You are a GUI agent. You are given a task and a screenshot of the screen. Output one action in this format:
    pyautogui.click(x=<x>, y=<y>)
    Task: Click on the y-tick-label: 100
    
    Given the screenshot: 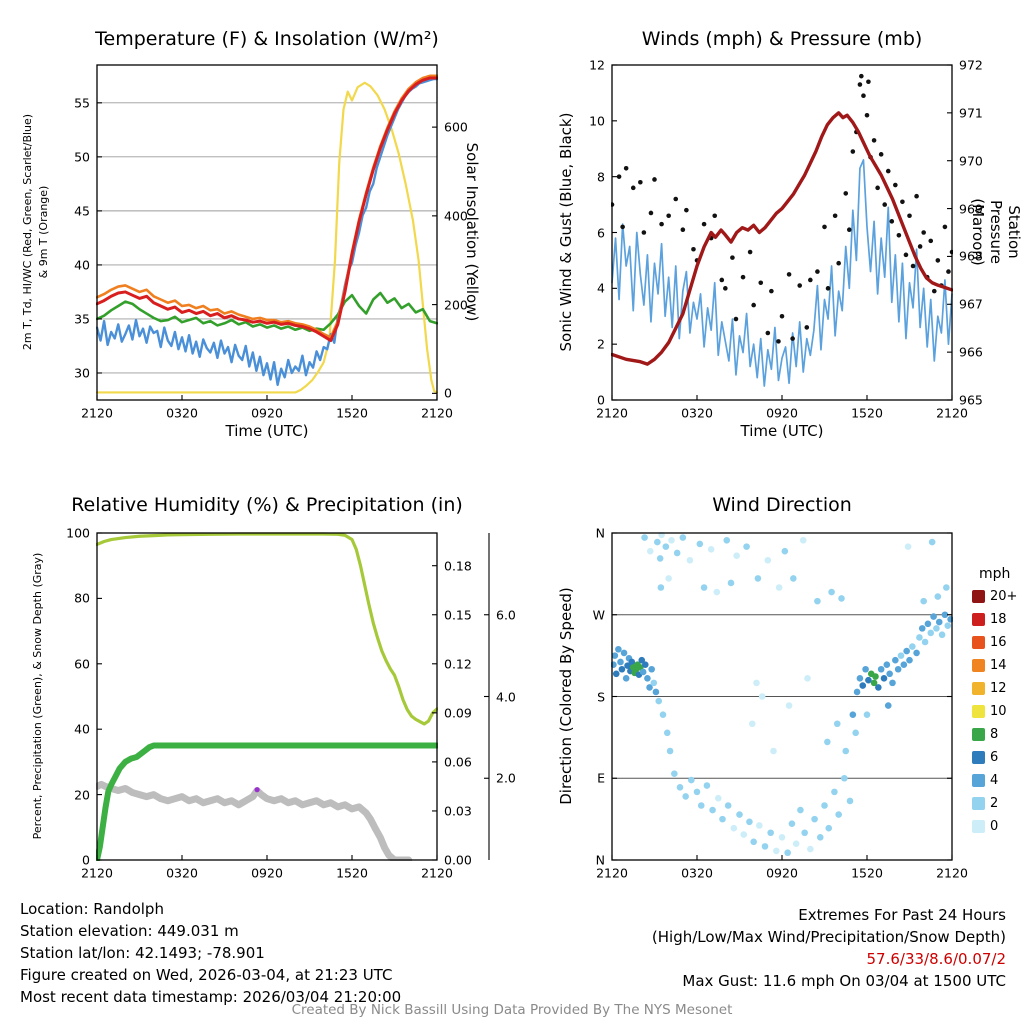 What is the action you would take?
    pyautogui.click(x=78, y=533)
    